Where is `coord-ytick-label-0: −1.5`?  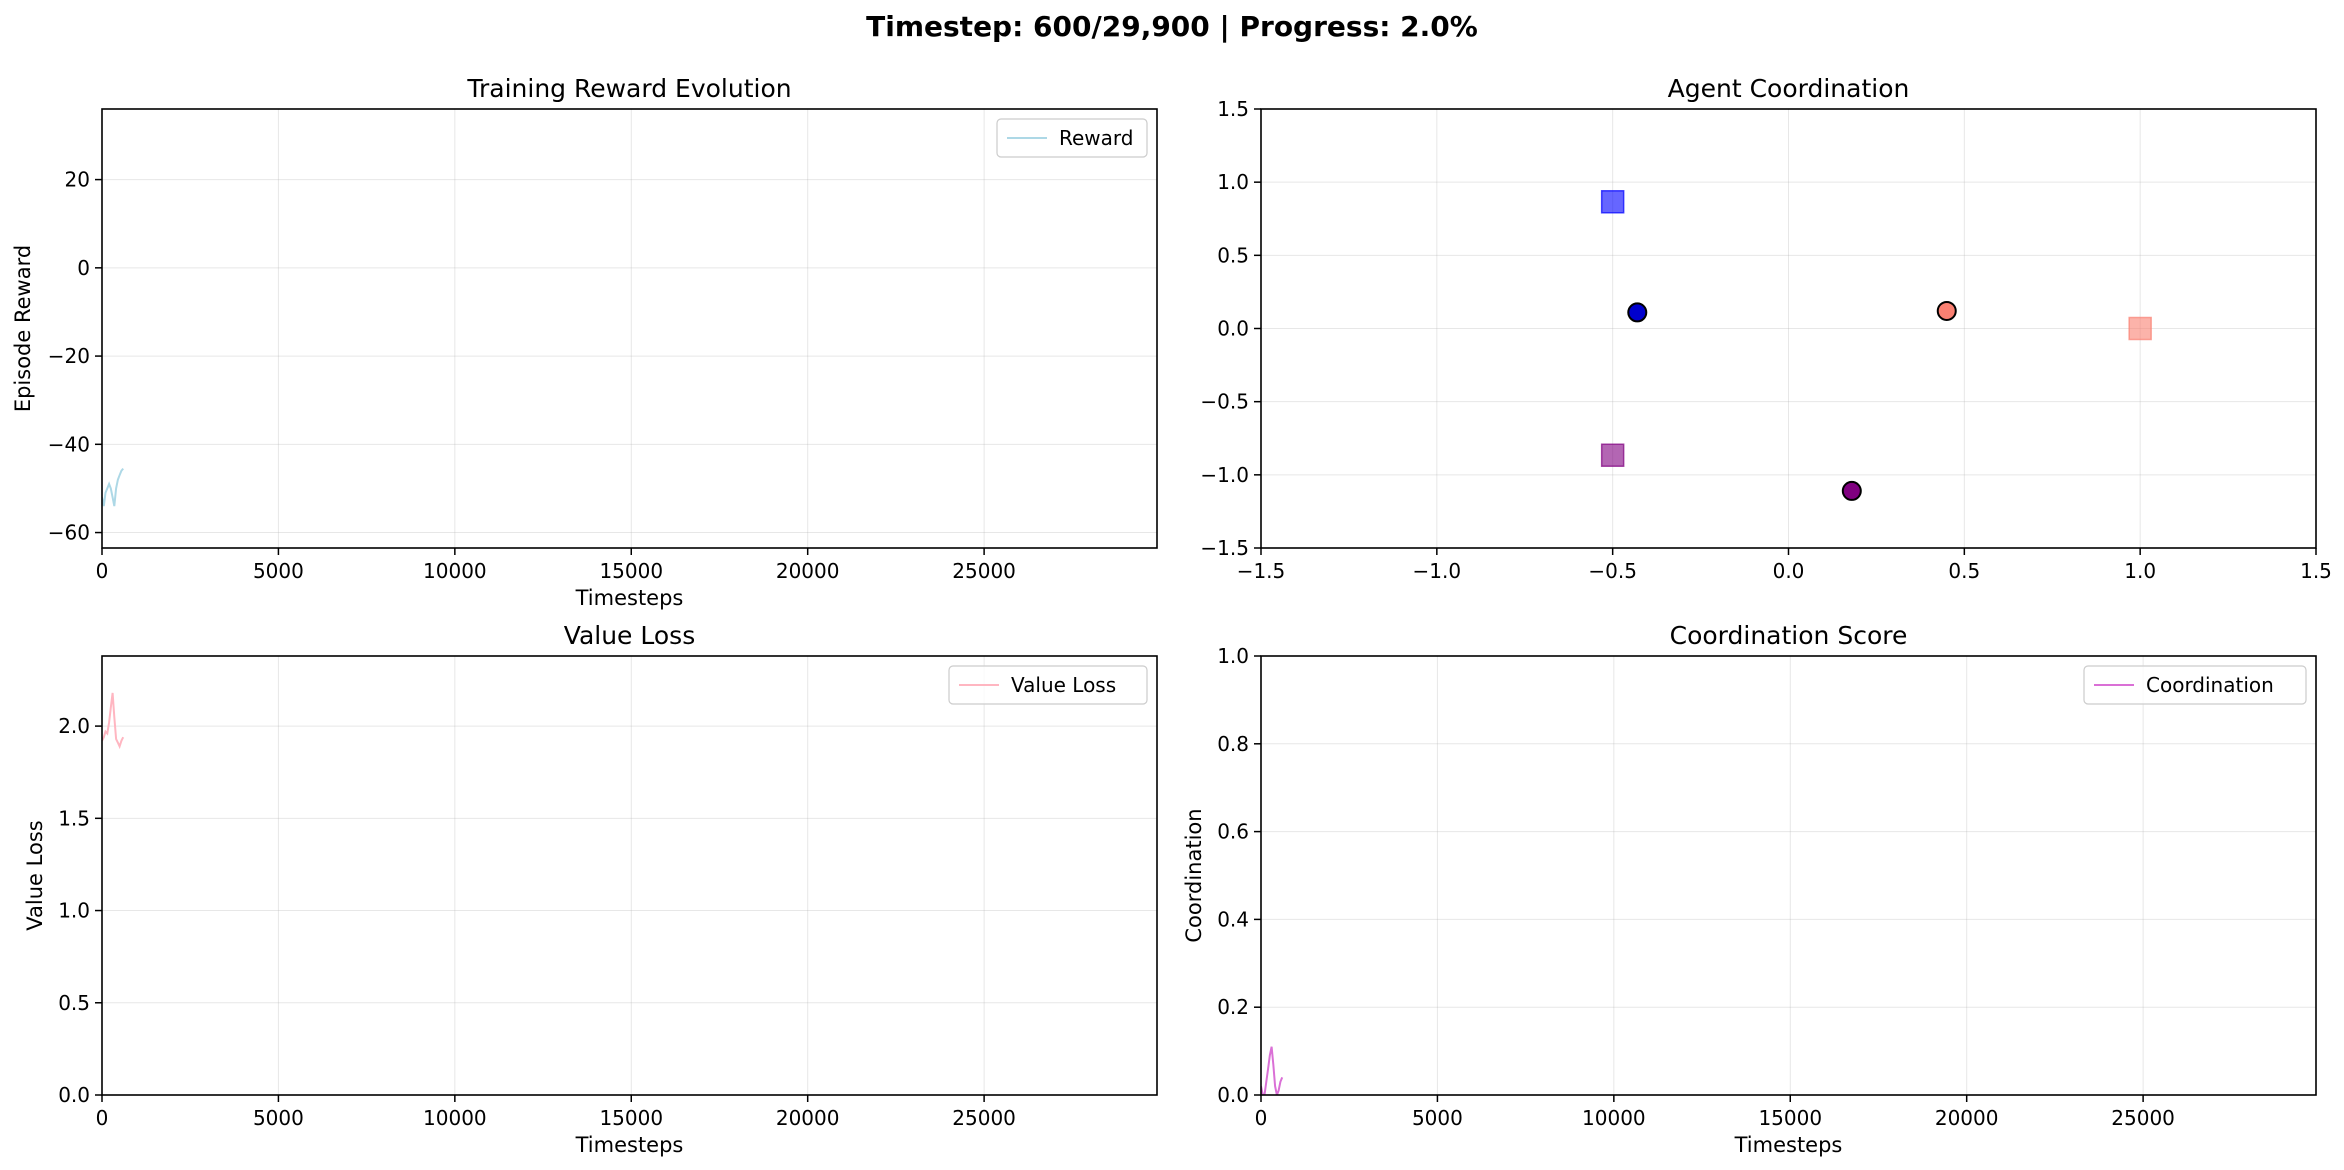
coord-ytick-label-0: −1.5 is located at coordinates (1224, 548).